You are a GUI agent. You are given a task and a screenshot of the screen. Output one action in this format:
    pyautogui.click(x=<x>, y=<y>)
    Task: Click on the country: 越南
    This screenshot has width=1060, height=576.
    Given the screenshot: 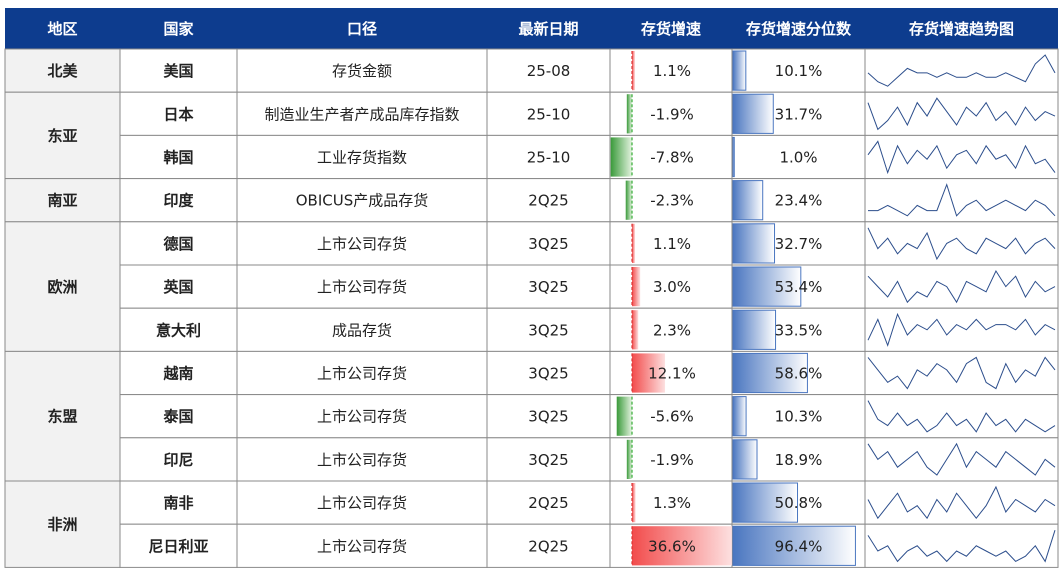 What is the action you would take?
    pyautogui.click(x=177, y=374)
    